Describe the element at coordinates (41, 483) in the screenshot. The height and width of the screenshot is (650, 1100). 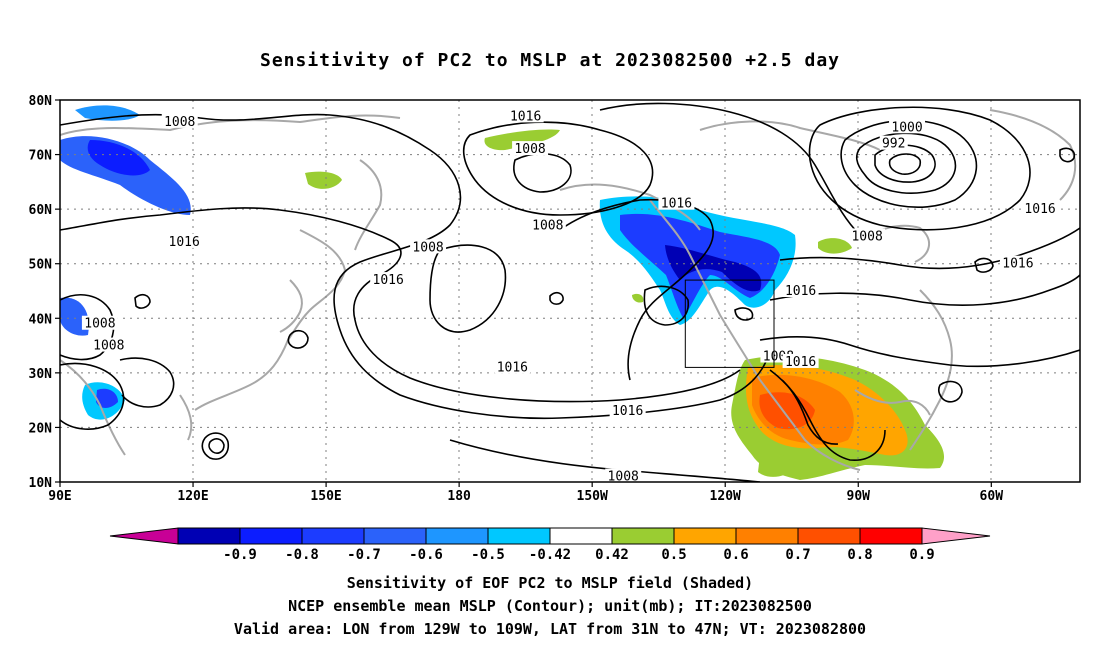
I see `lat-tick-label: 10N` at that location.